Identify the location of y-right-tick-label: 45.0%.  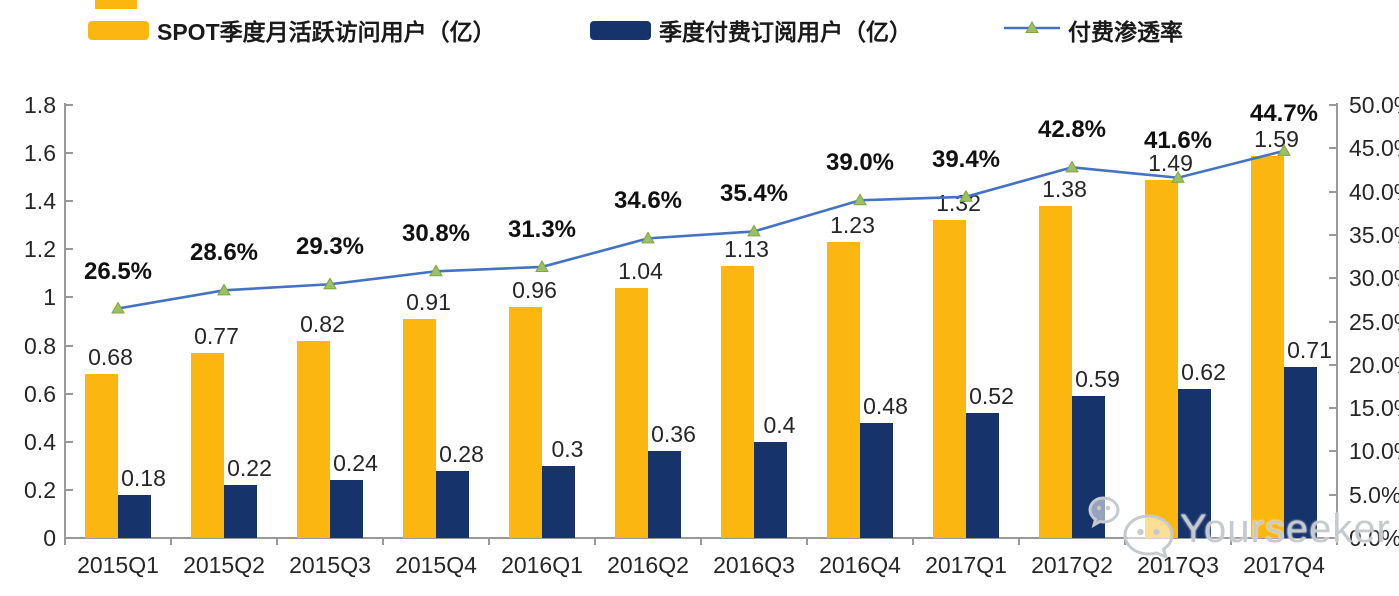
(1374, 148).